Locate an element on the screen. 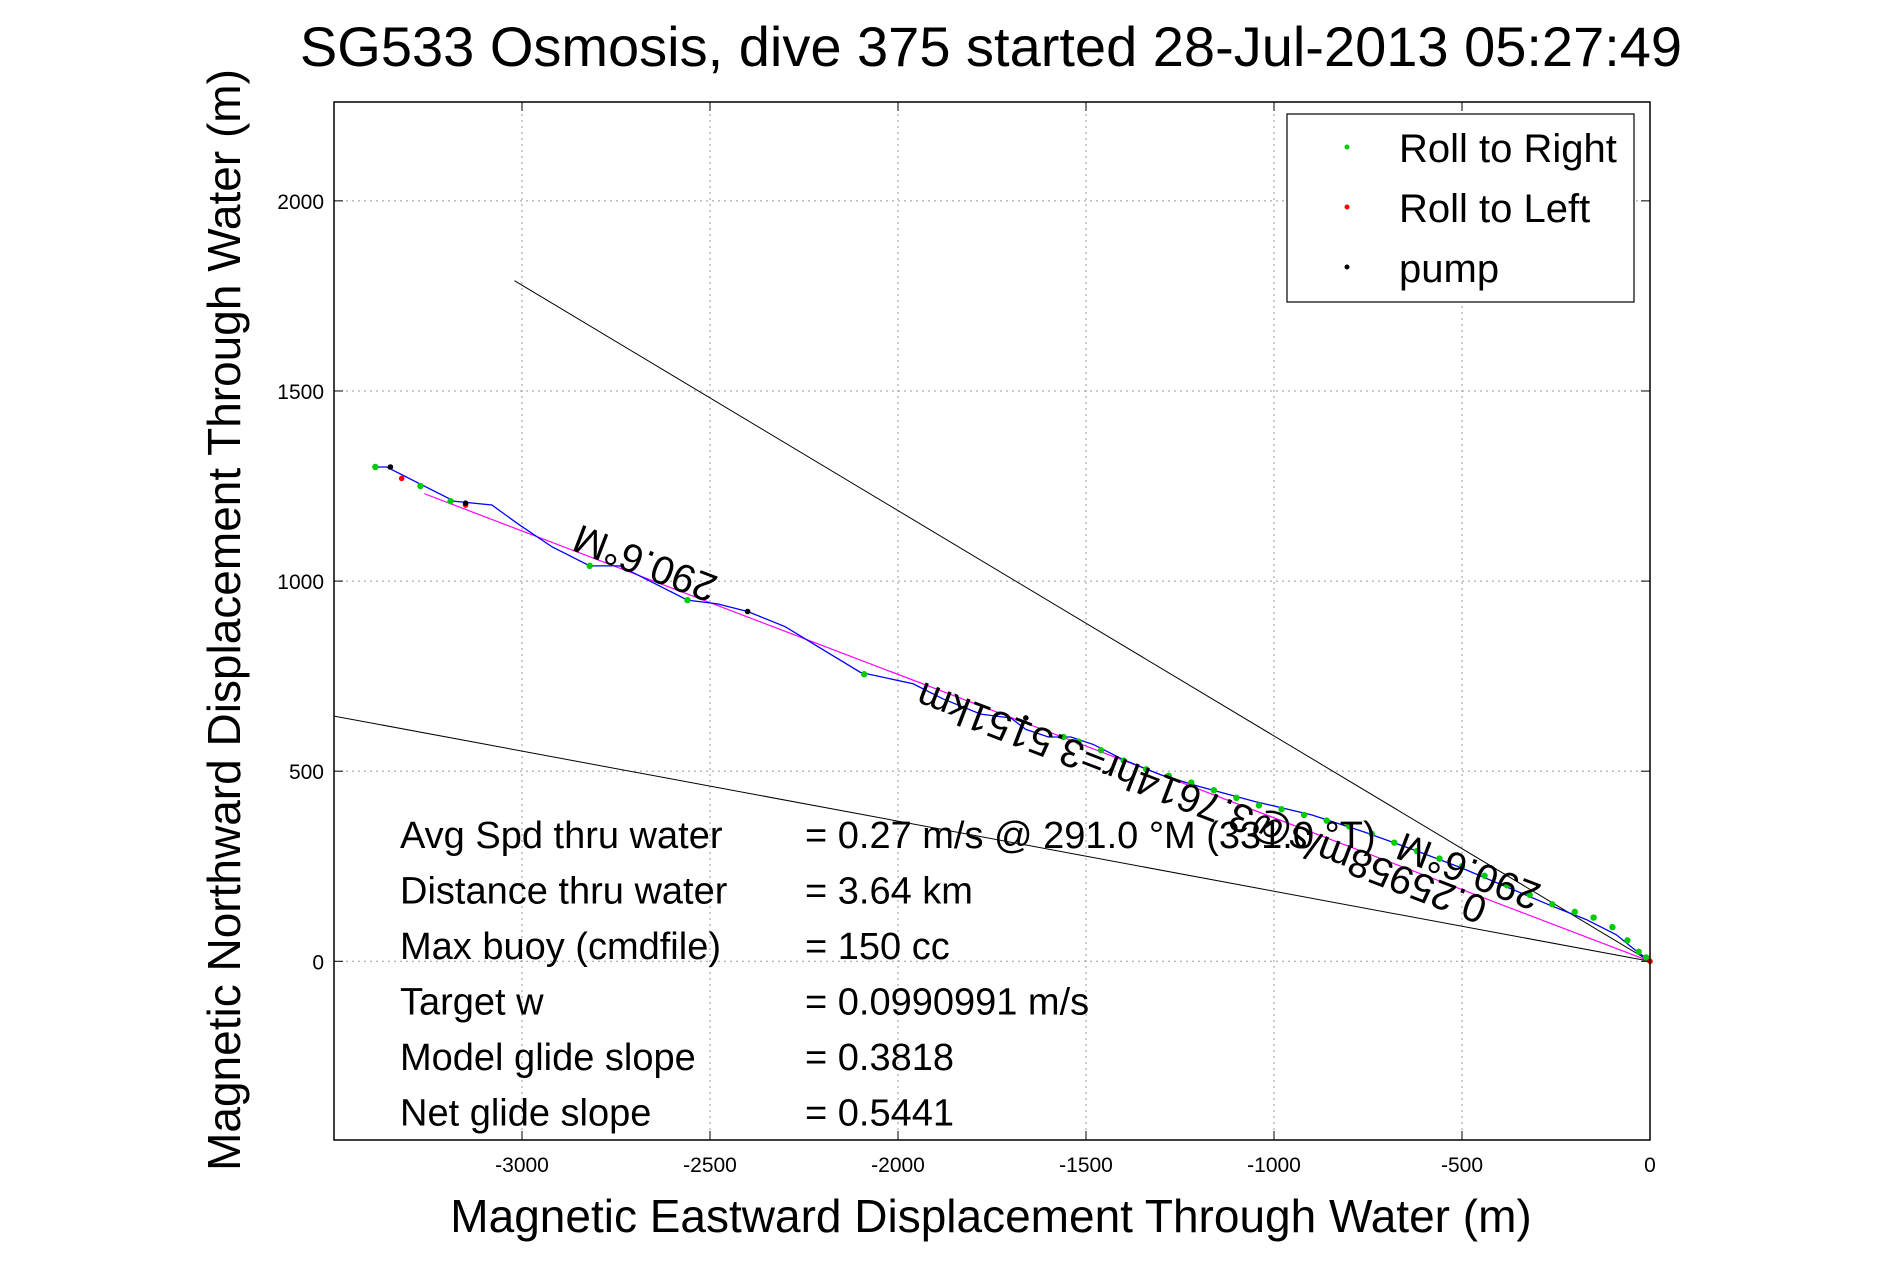 This screenshot has height=1262, width=1891. rotated-label: 290.6°M is located at coordinates (645, 562).